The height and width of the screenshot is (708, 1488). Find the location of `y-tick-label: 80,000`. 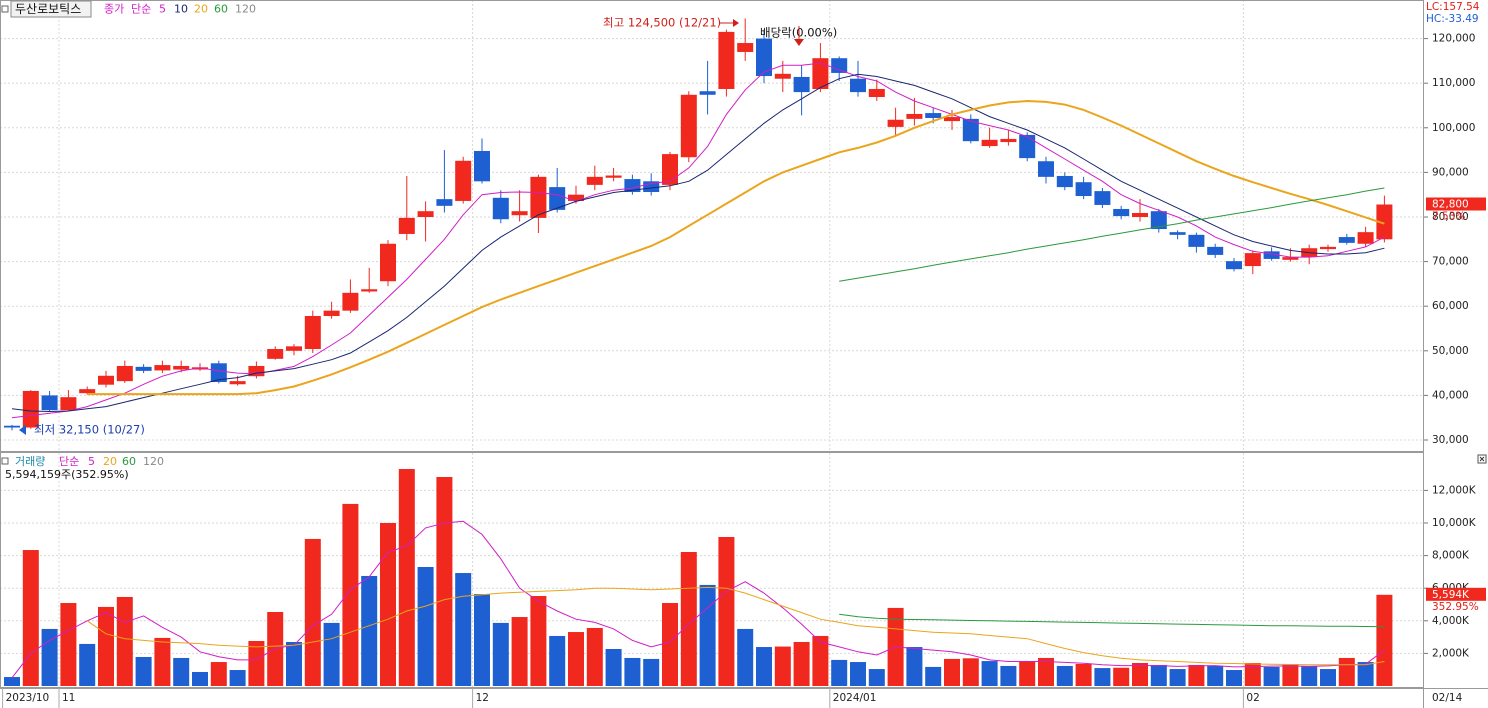

y-tick-label: 80,000 is located at coordinates (1450, 217).